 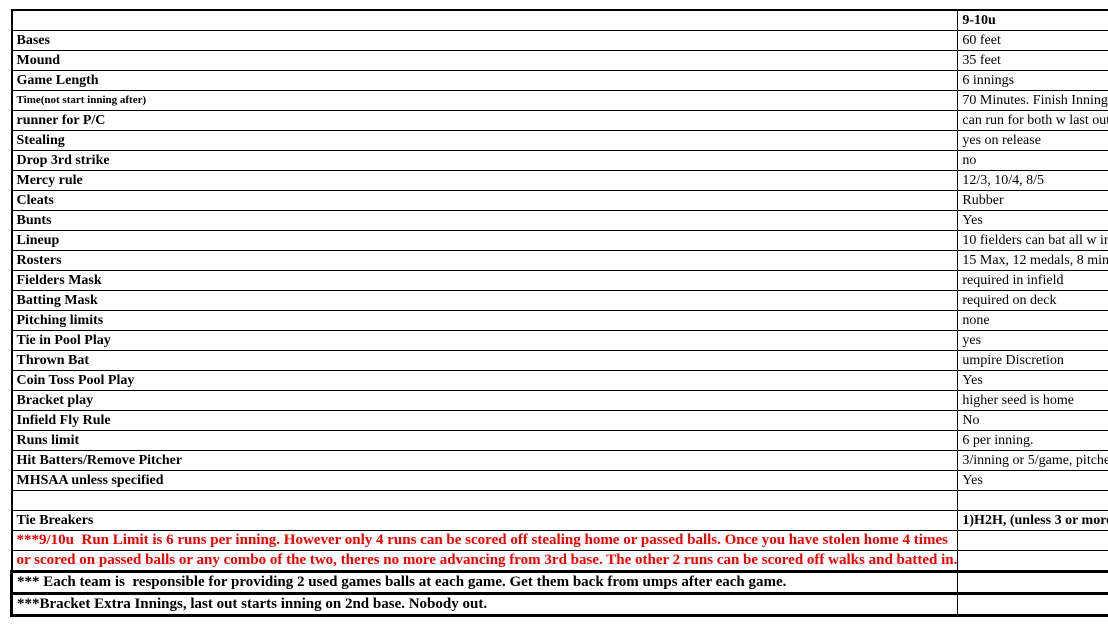 I want to click on column-header-9-10u: 9-10u, so click(x=1032, y=20).